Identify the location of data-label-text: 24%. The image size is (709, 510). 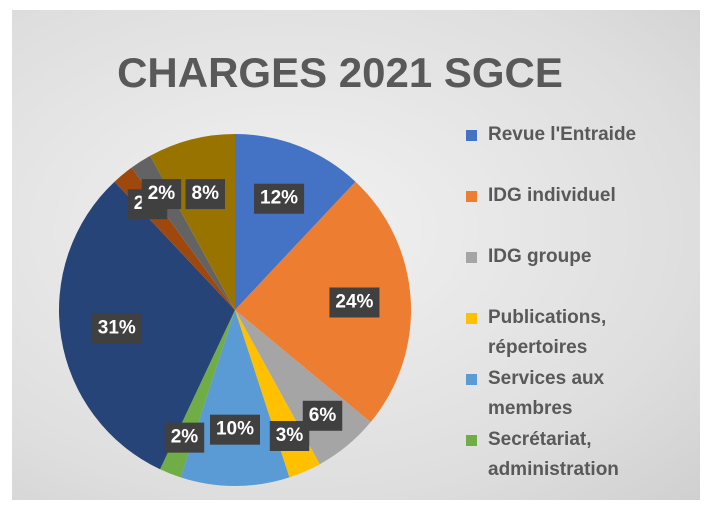
(354, 302).